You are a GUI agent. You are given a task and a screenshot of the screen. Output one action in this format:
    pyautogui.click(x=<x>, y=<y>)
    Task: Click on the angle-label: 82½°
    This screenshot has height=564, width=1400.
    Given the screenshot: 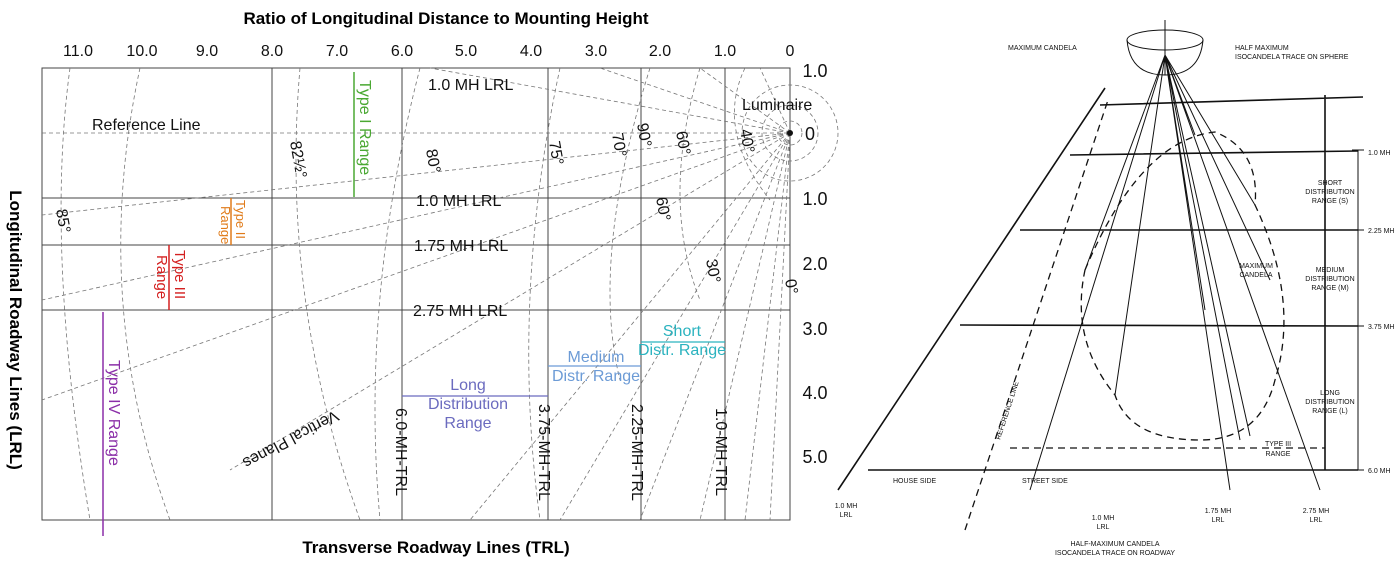 What is the action you would take?
    pyautogui.click(x=297, y=160)
    